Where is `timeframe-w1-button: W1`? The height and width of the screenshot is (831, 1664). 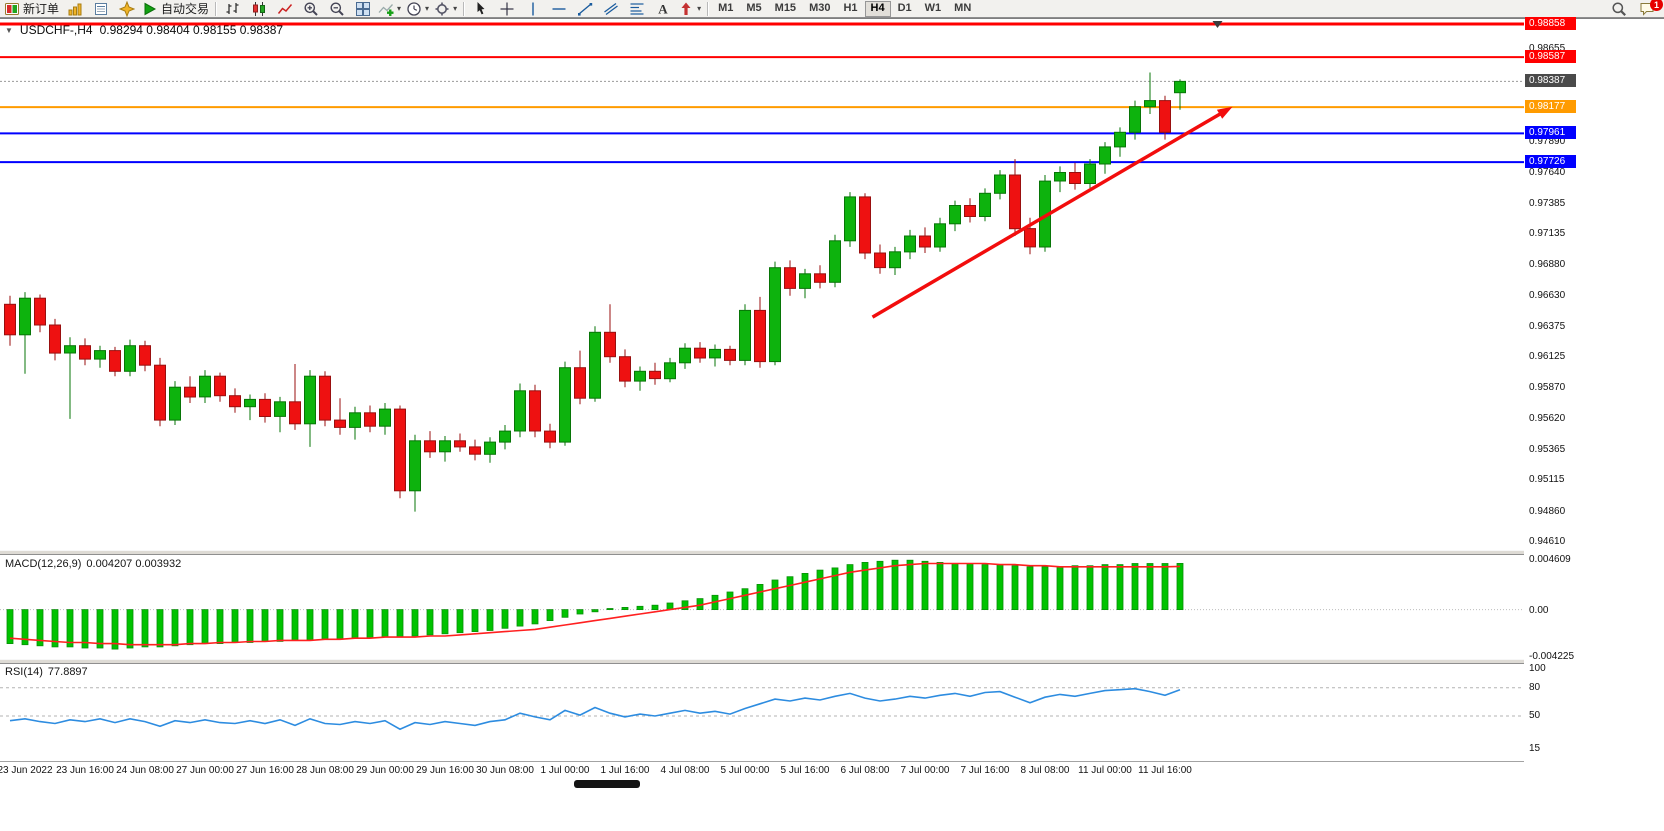
timeframe-w1-button: W1 is located at coordinates (933, 9).